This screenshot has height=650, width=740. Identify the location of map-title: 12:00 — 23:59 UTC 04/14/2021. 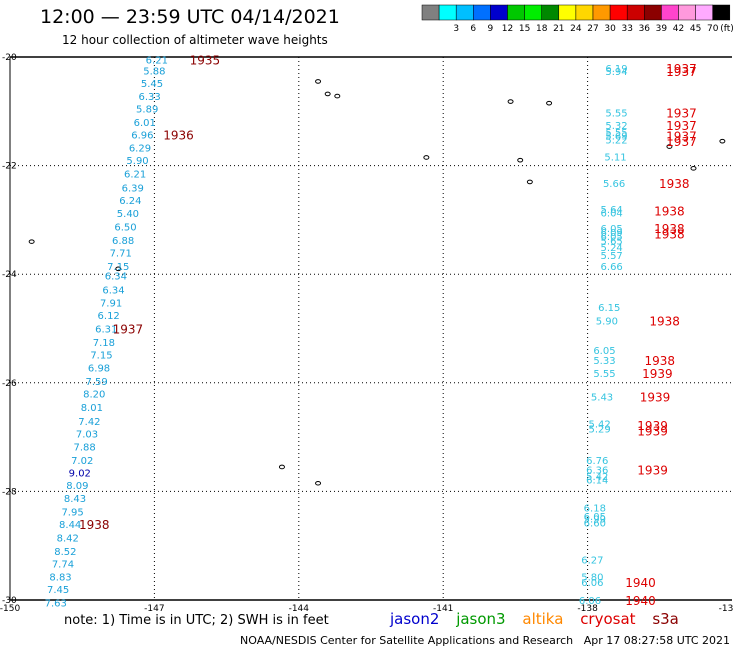
(190, 17).